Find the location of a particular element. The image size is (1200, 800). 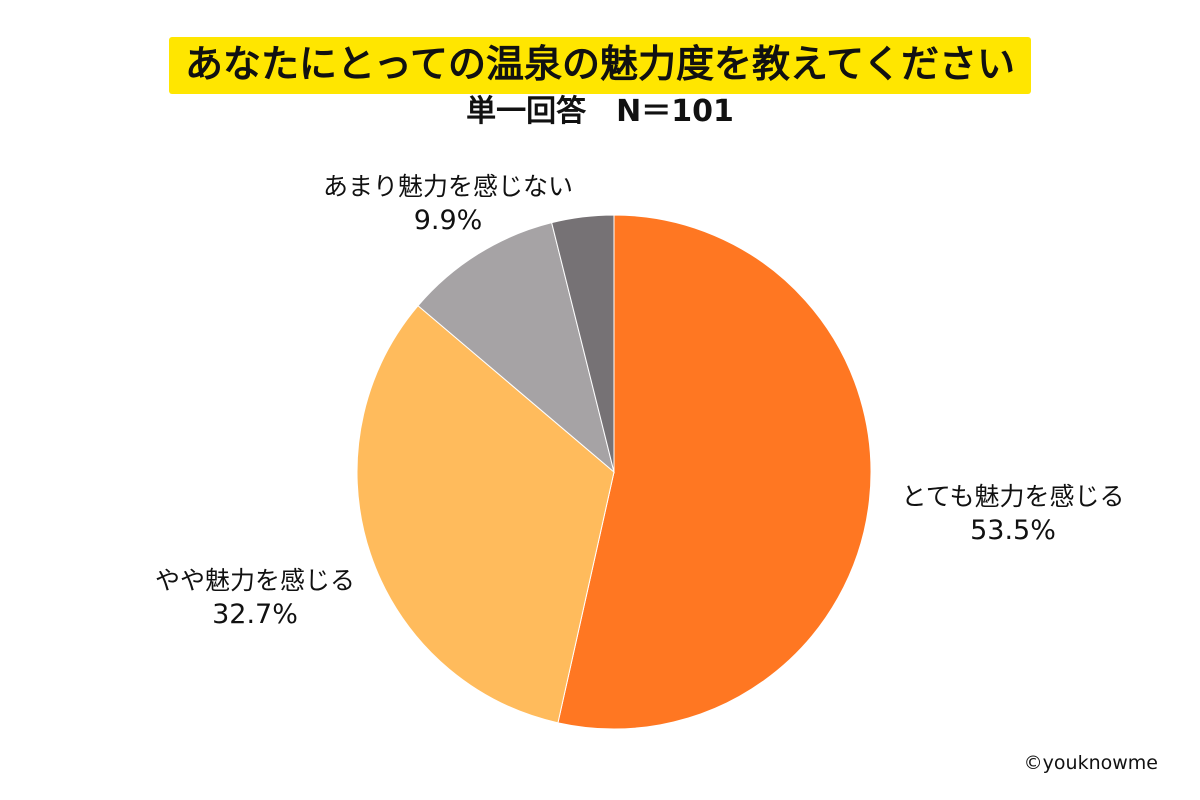

slice-label-name: やや魅力を感じる is located at coordinates (254, 580).